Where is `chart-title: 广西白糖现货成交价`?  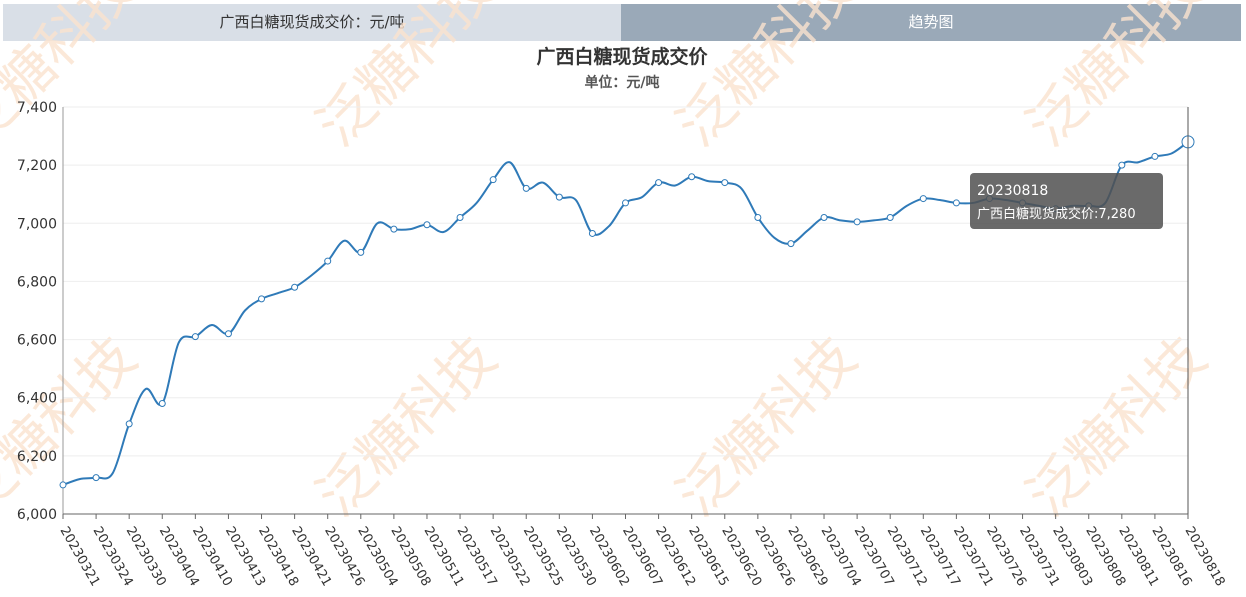 chart-title: 广西白糖现货成交价 is located at coordinates (622, 56).